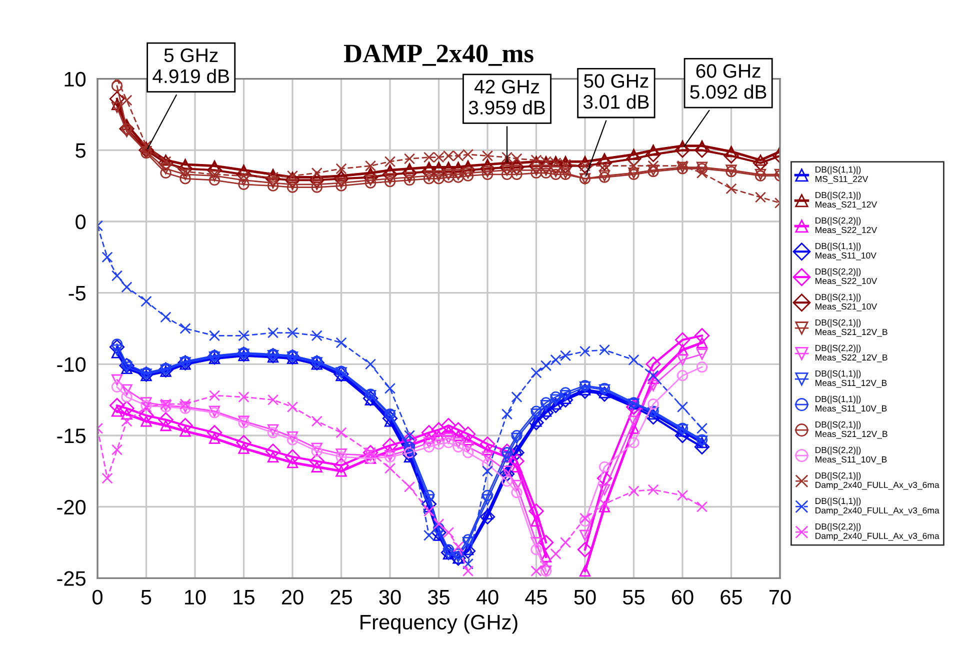  What do you see at coordinates (616, 91) in the screenshot?
I see `annotation: 50 GHz 3.01 dB` at bounding box center [616, 91].